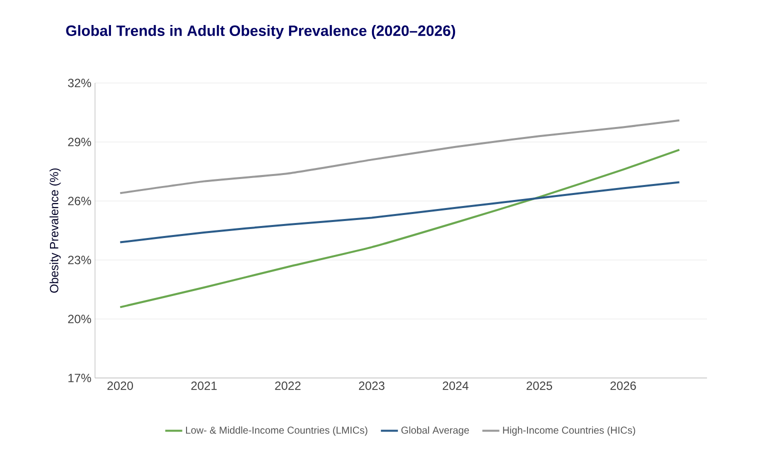 This screenshot has width=779, height=458. I want to click on legend-label: Global Average, so click(435, 431).